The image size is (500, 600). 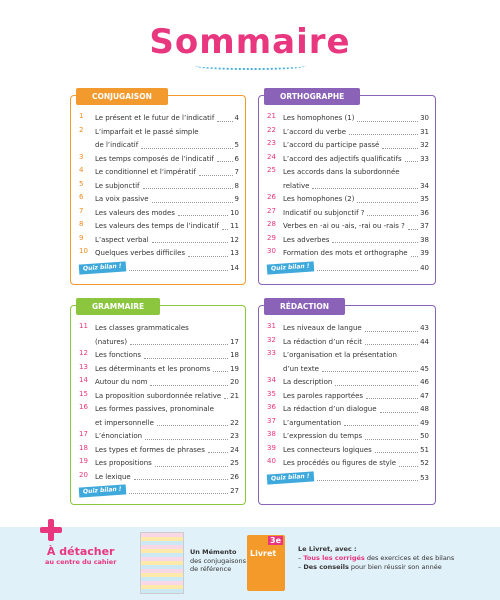 What do you see at coordinates (236, 158) in the screenshot?
I see `entry-page: 6` at bounding box center [236, 158].